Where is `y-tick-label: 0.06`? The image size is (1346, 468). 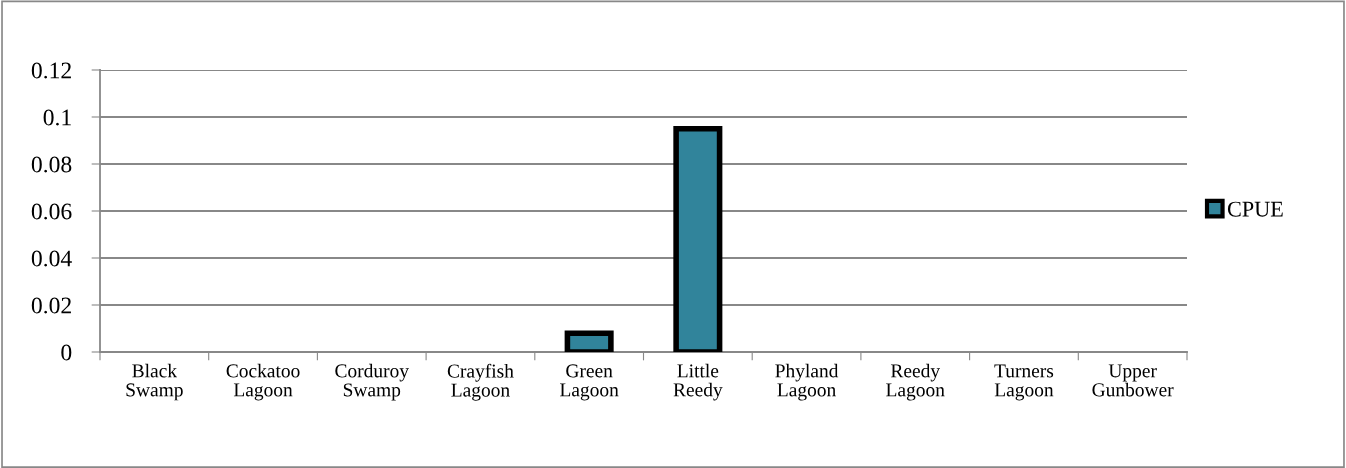
y-tick-label: 0.06 is located at coordinates (51, 211).